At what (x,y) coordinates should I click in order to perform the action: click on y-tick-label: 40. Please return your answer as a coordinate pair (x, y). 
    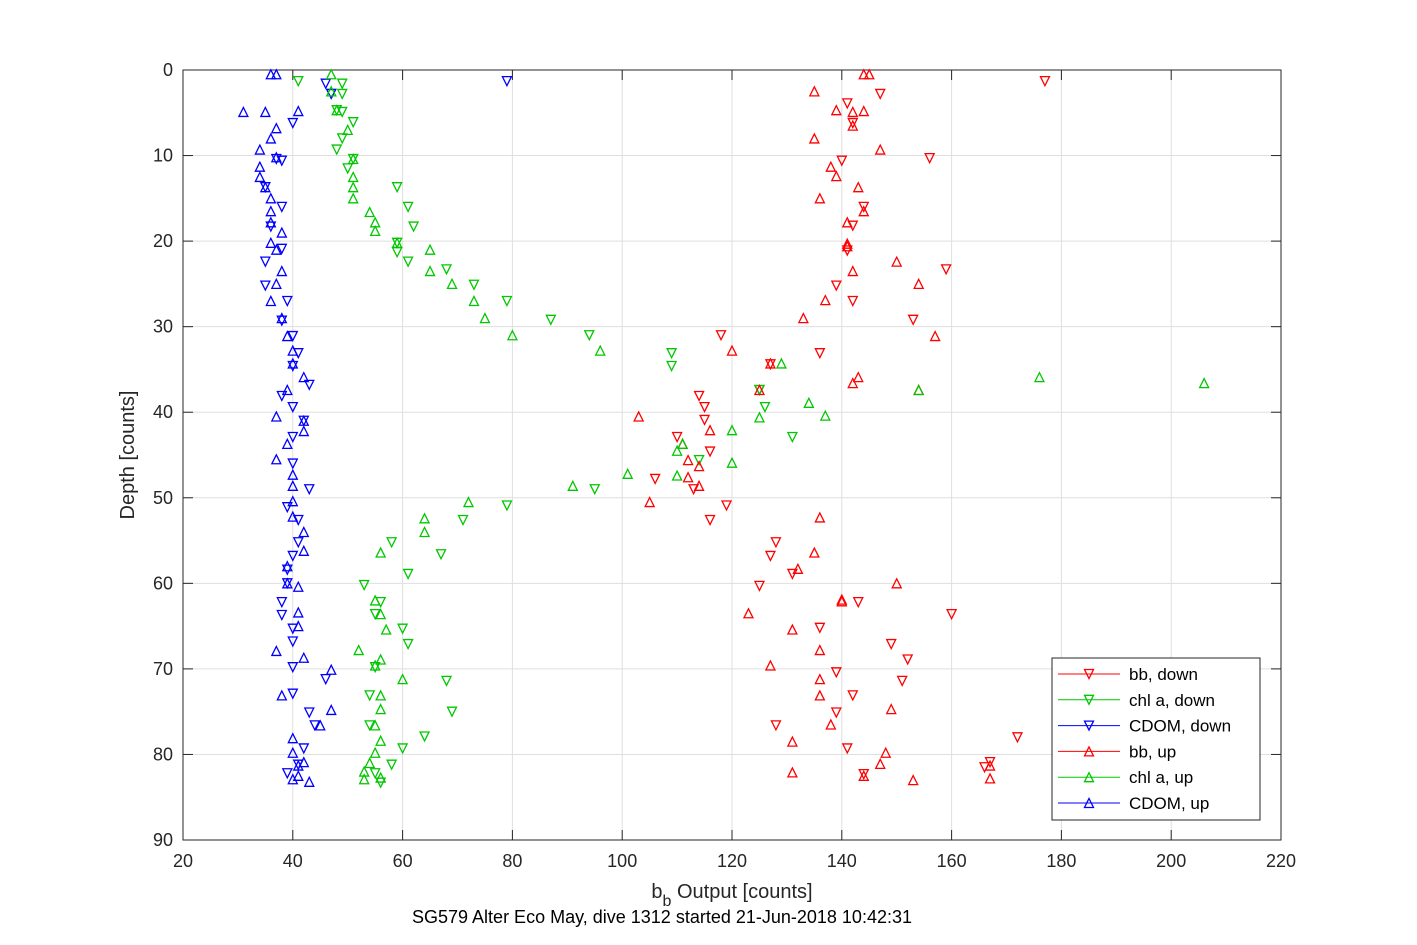
    Looking at the image, I should click on (163, 412).